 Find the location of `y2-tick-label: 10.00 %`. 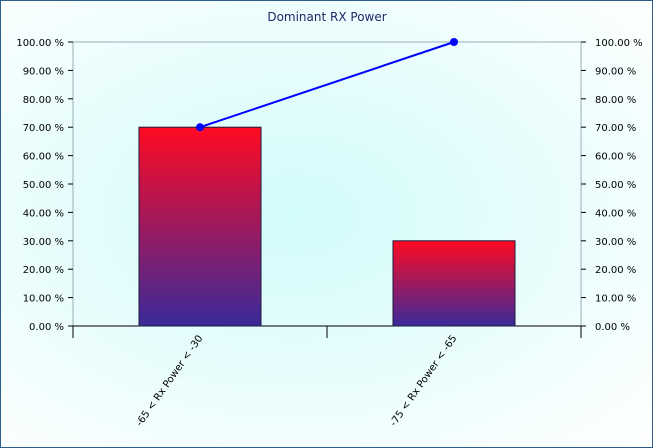

y2-tick-label: 10.00 % is located at coordinates (615, 299).